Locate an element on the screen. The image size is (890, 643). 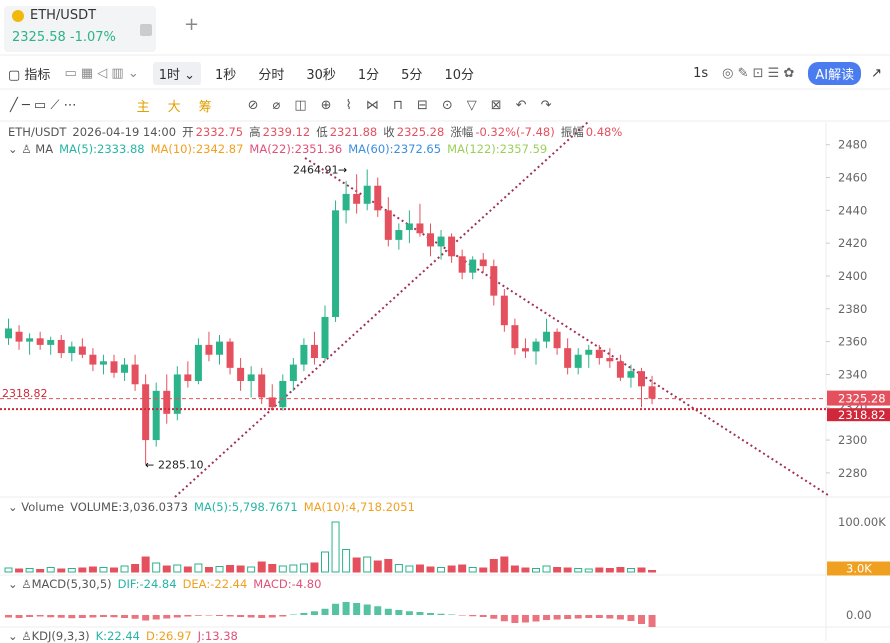
ma-name: MA is located at coordinates (44, 149).